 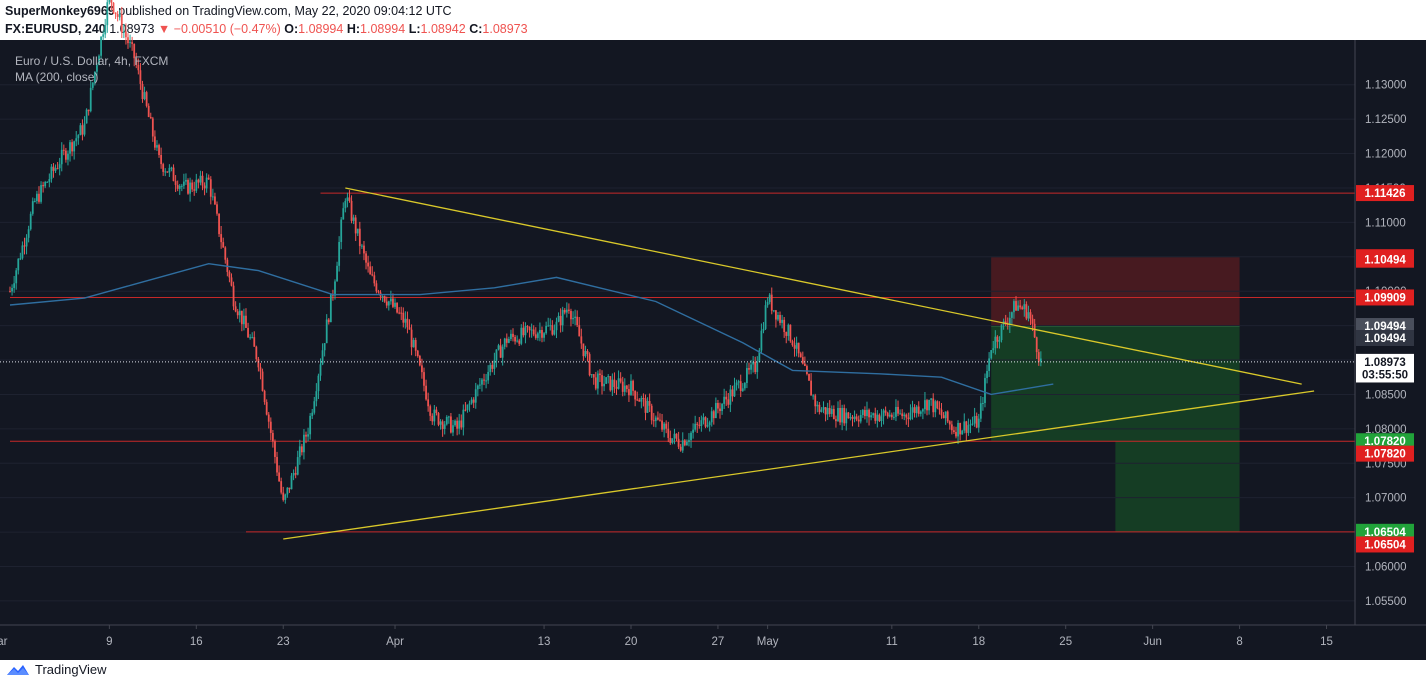 What do you see at coordinates (60, 11) in the screenshot?
I see `author-name: SuperMonkey6969` at bounding box center [60, 11].